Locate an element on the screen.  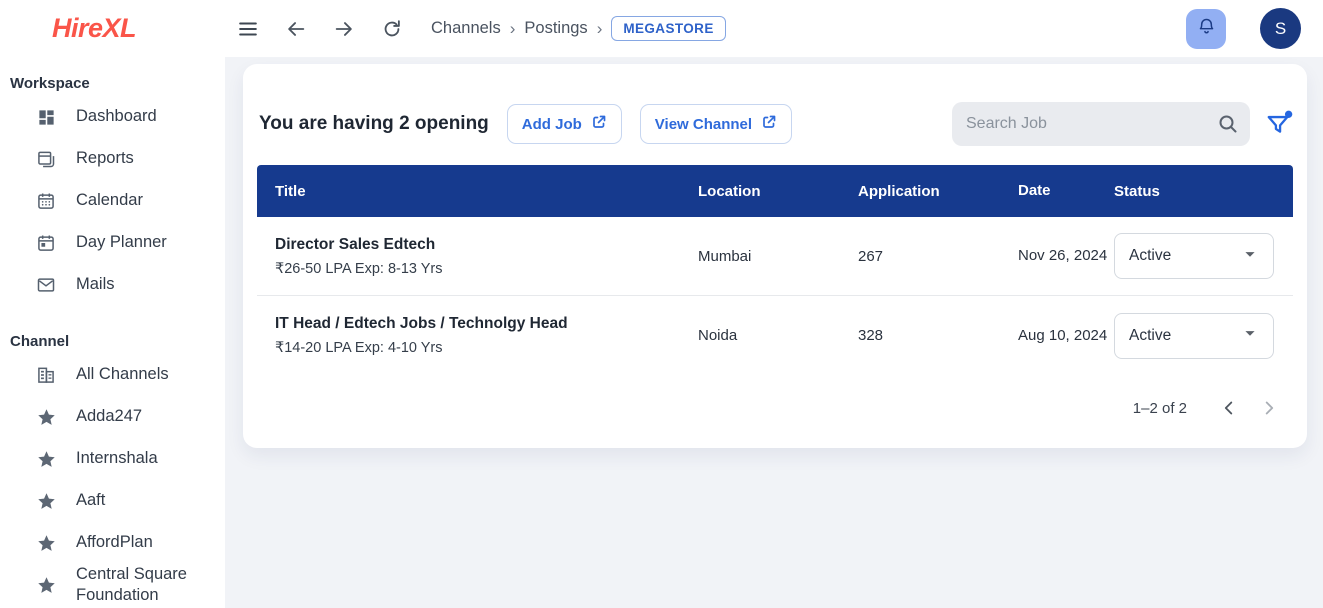
pagination: 1–2 of 2 is located at coordinates (775, 408).